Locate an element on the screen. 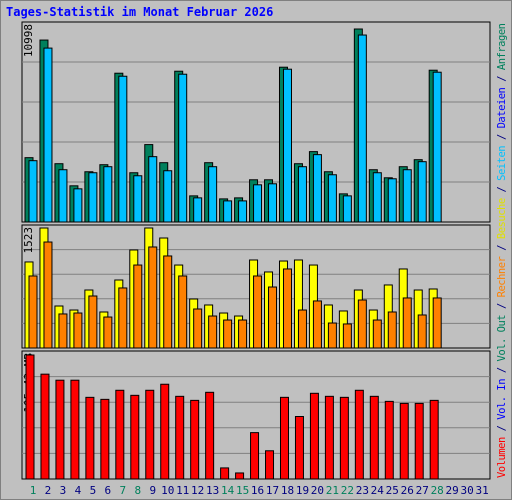  x-tick-label: 16 is located at coordinates (257, 490).